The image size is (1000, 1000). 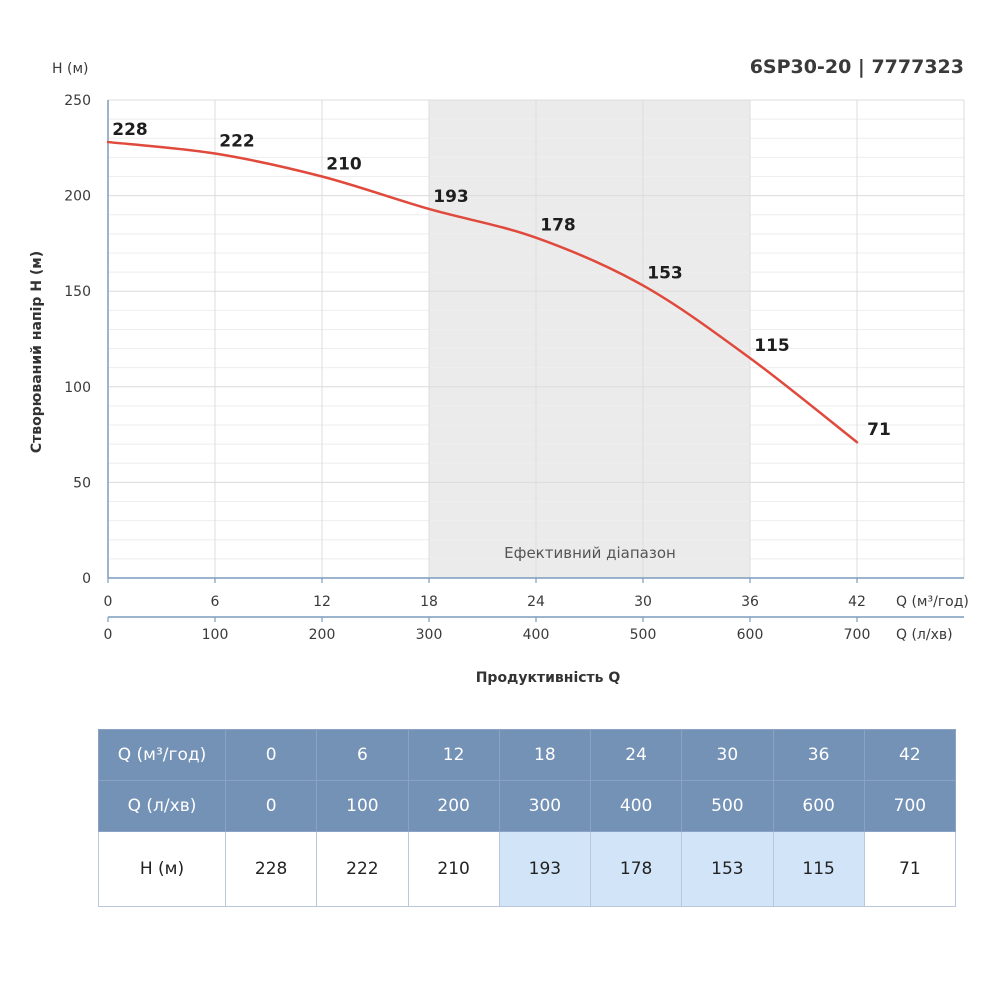 I want to click on table-cell: 193, so click(x=545, y=869).